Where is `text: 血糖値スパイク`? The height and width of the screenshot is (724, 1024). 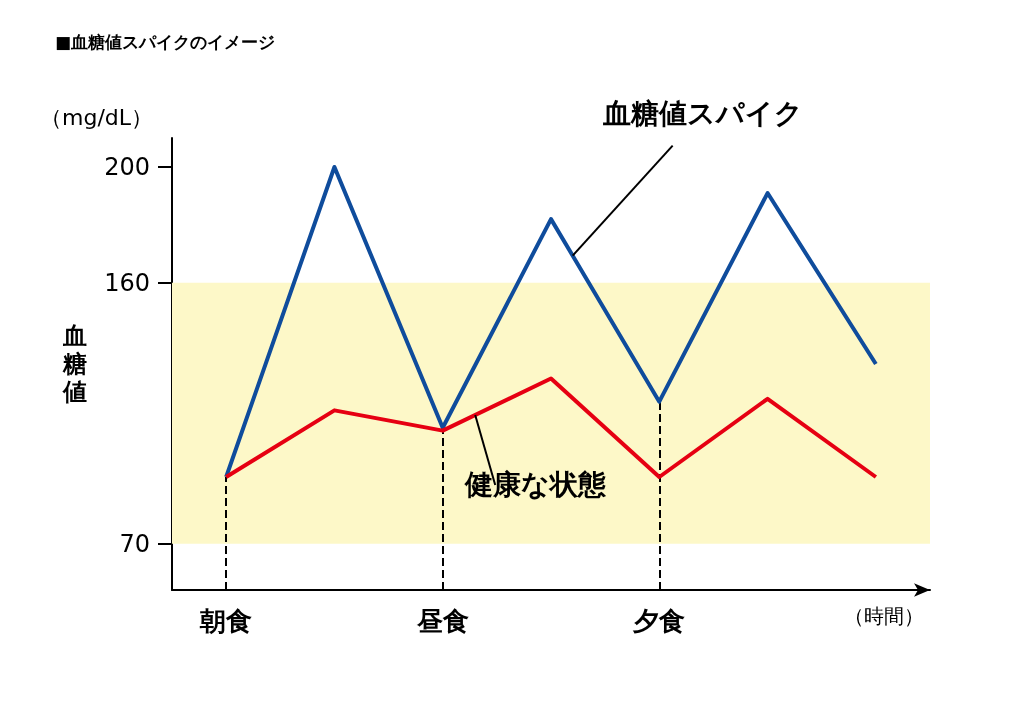
text: 血糖値スパイク is located at coordinates (702, 114).